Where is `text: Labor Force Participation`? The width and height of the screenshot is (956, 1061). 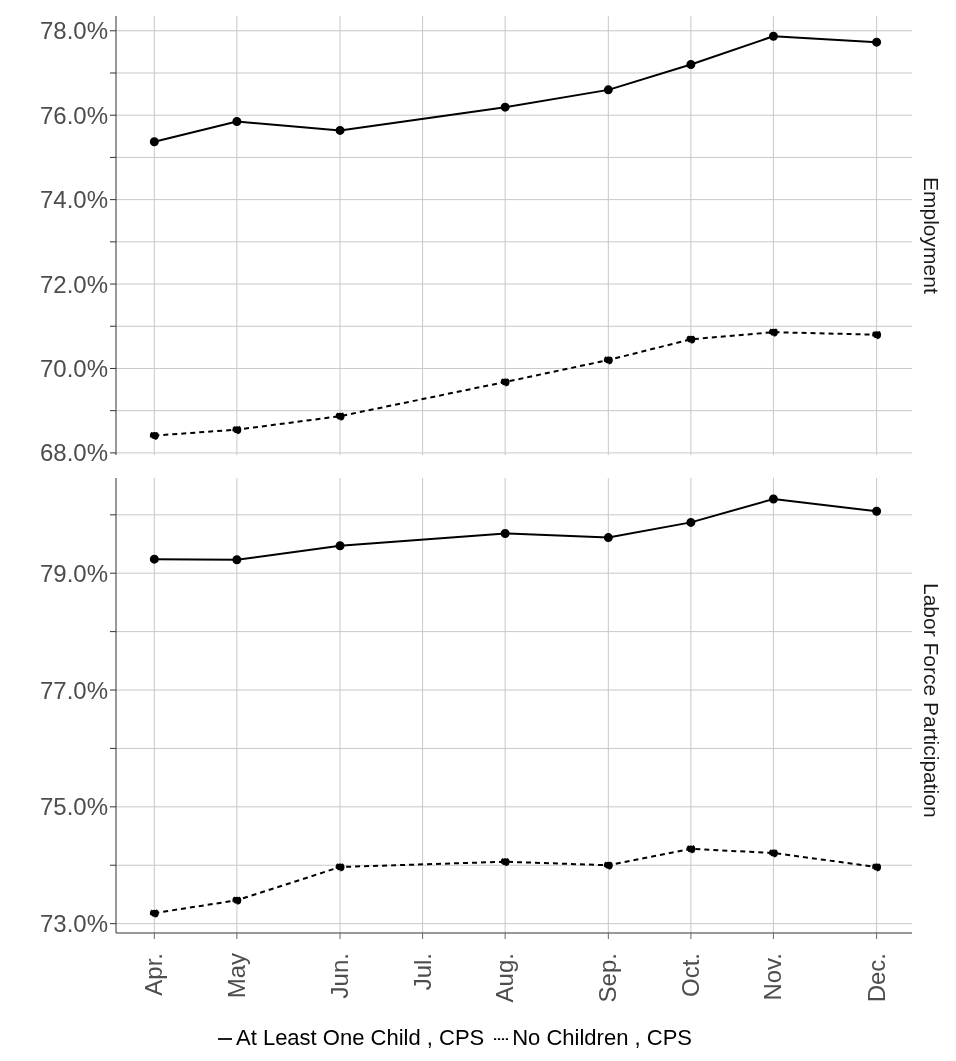 text: Labor Force Participation is located at coordinates (931, 700).